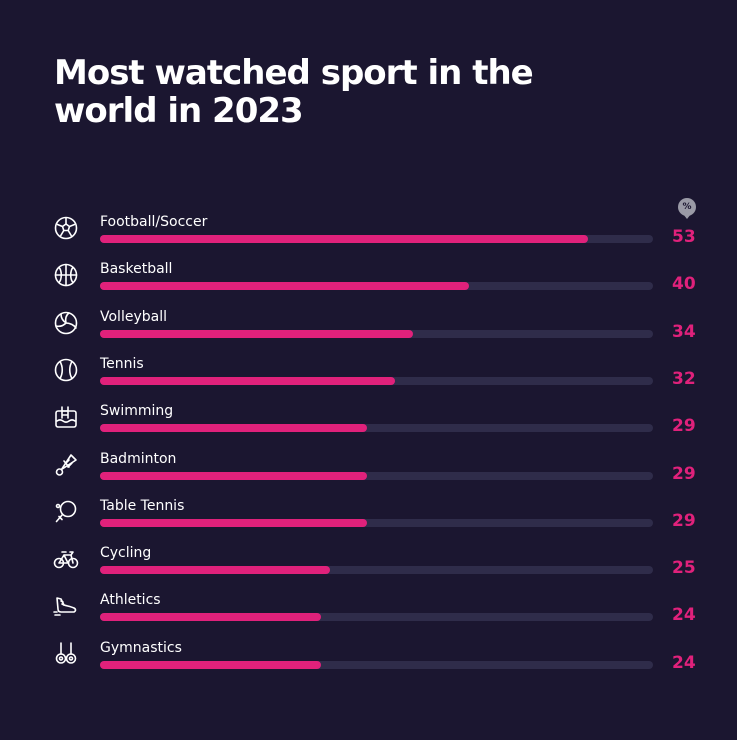 The image size is (737, 740). What do you see at coordinates (66, 465) in the screenshot?
I see `shuttlecock-icon` at bounding box center [66, 465].